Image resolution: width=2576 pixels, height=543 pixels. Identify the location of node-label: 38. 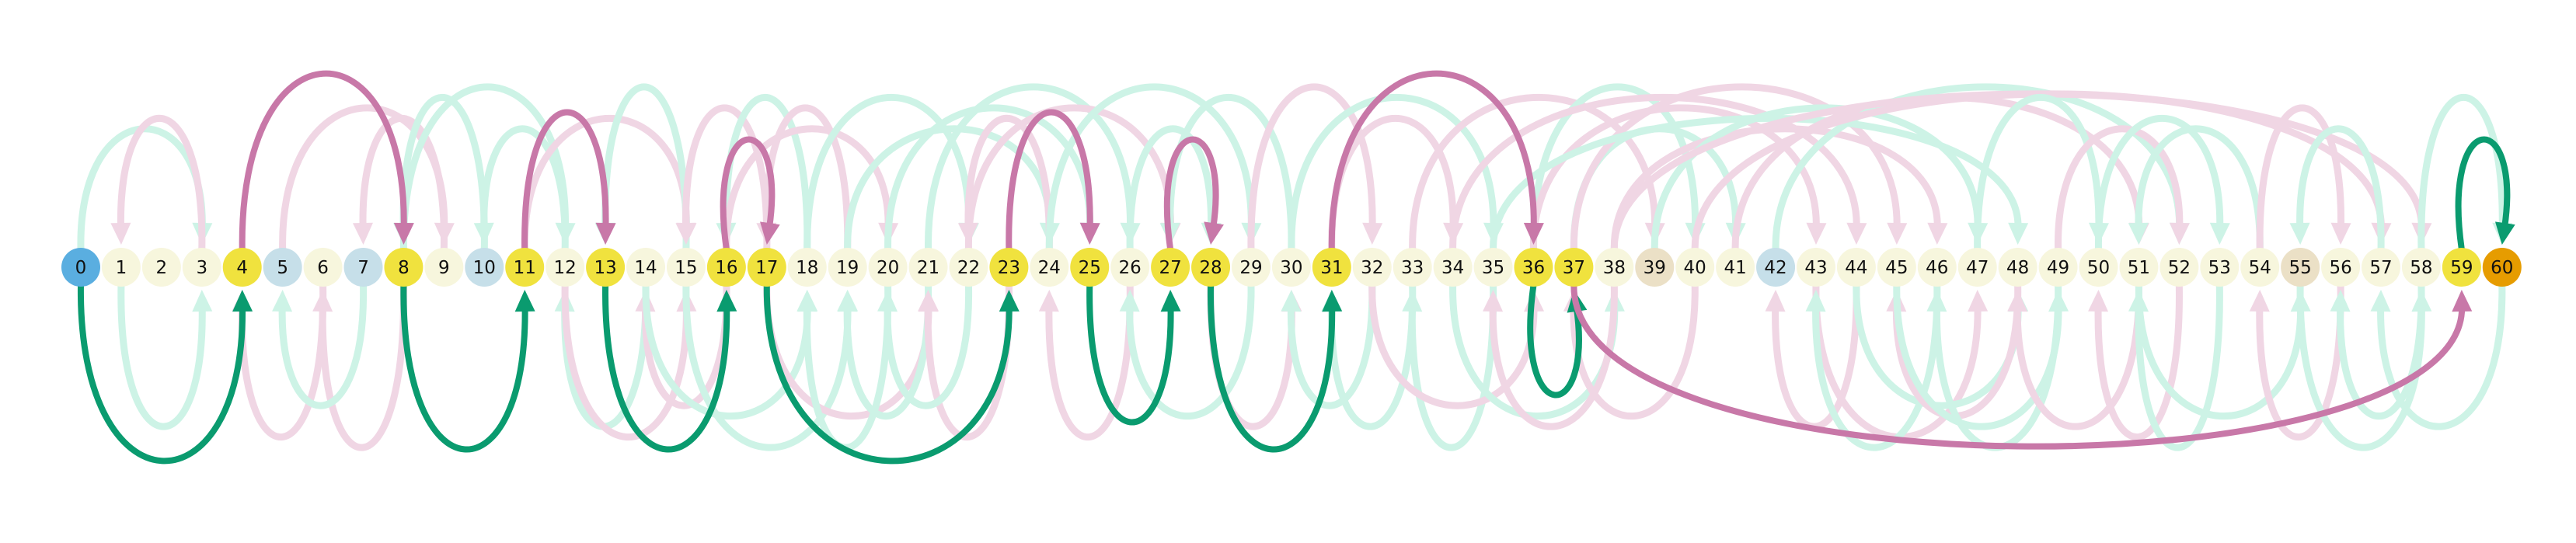
(1614, 268).